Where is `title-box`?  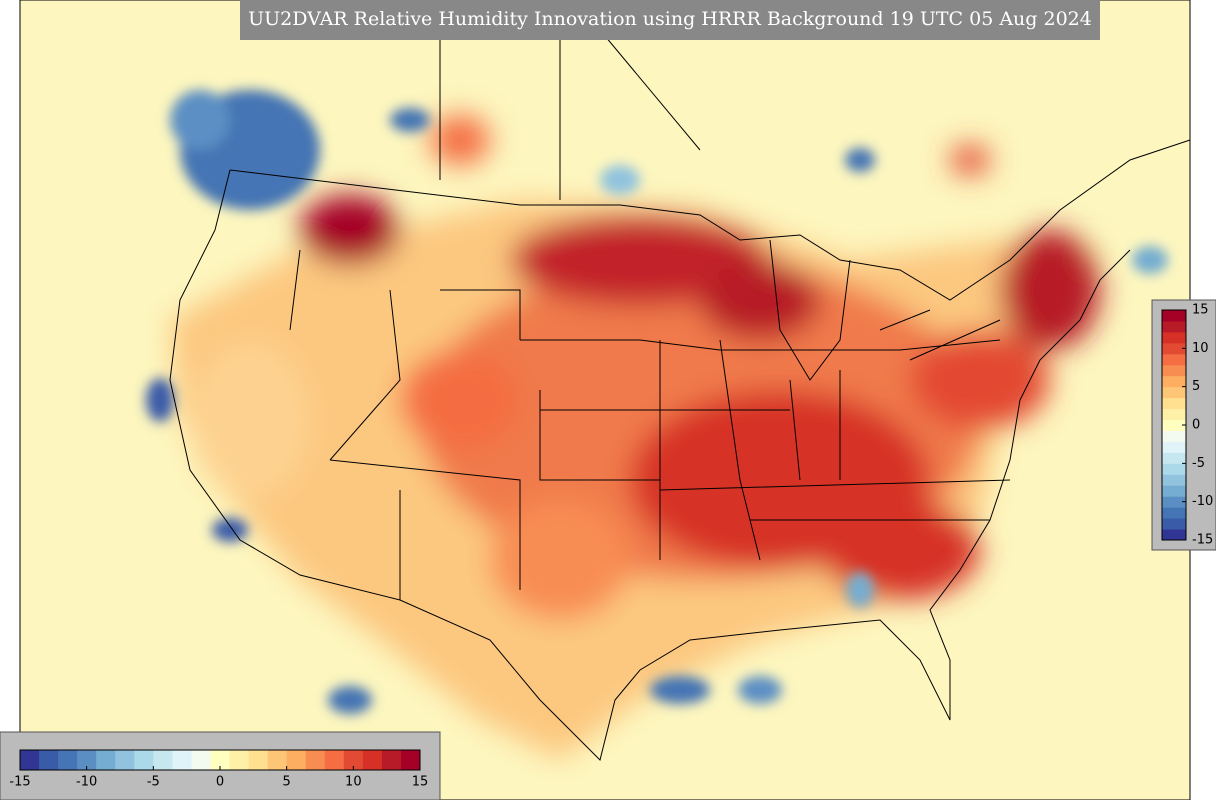
title-box is located at coordinates (670, 20).